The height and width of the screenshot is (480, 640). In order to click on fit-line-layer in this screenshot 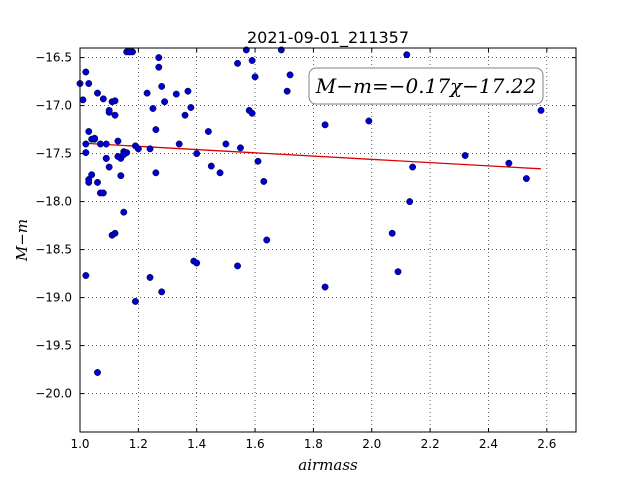, I will do `click(315, 156)`.